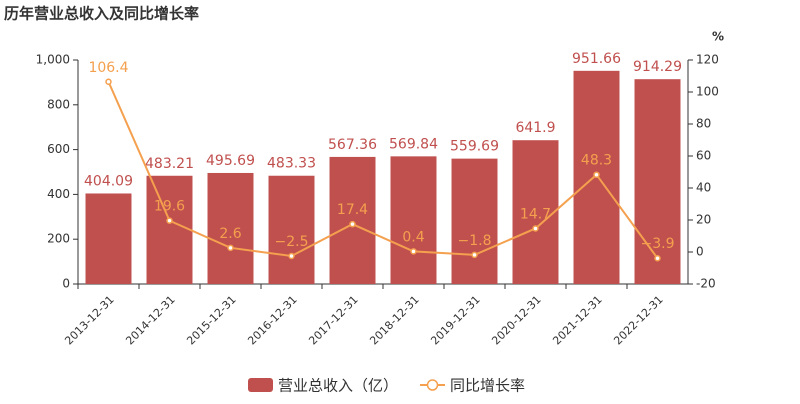 The width and height of the screenshot is (800, 404). What do you see at coordinates (89, 320) in the screenshot?
I see `x-tick-label: 2013-12-31` at bounding box center [89, 320].